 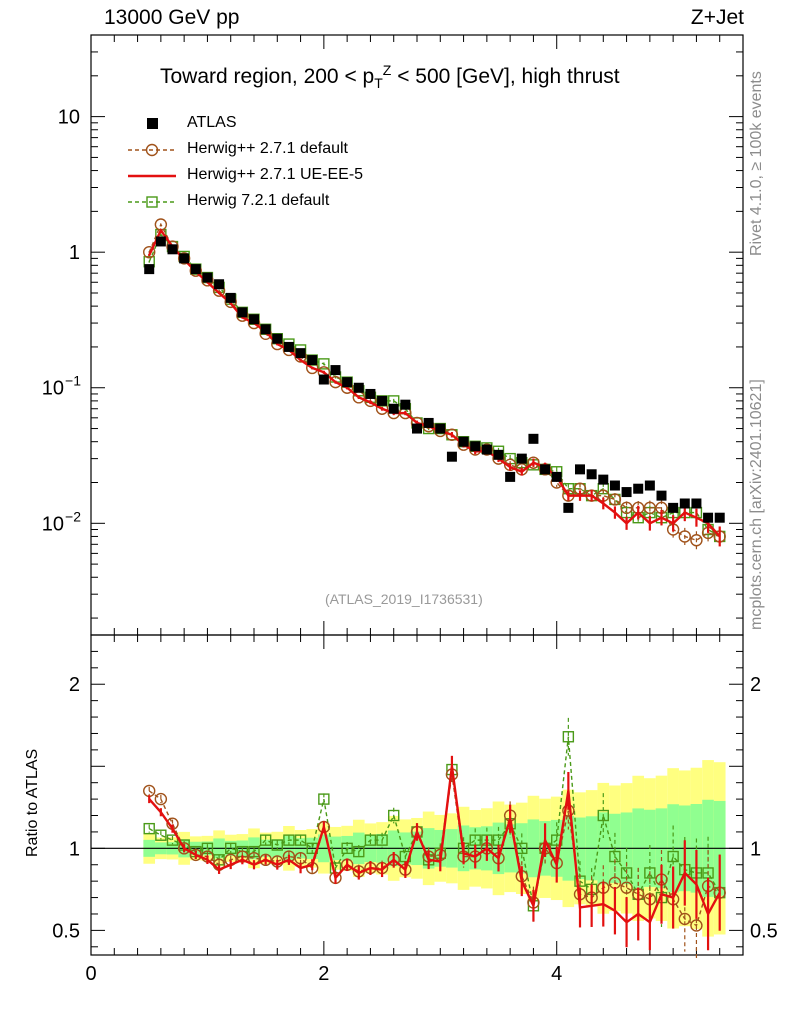 What do you see at coordinates (378, 83) in the screenshot?
I see `chart-title-sub: T` at bounding box center [378, 83].